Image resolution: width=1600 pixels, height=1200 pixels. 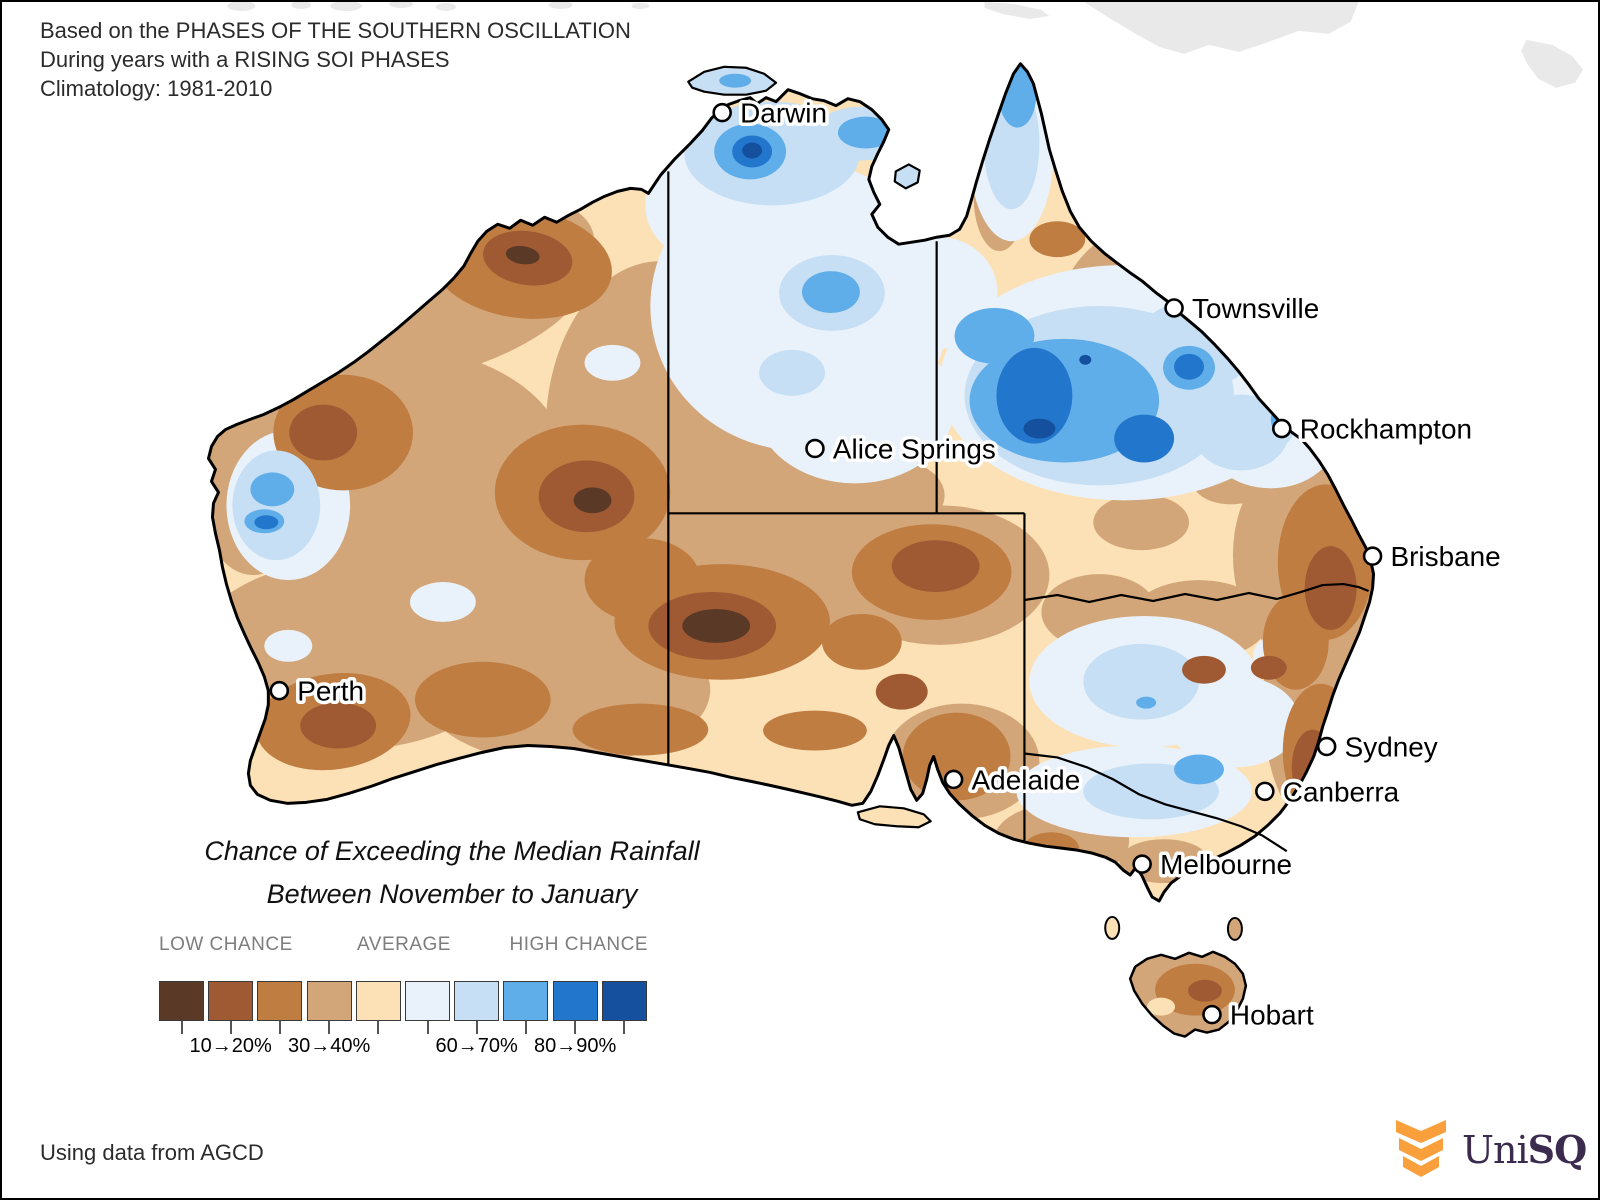 What do you see at coordinates (1372, 556) in the screenshot?
I see `city-marker-brisbane` at bounding box center [1372, 556].